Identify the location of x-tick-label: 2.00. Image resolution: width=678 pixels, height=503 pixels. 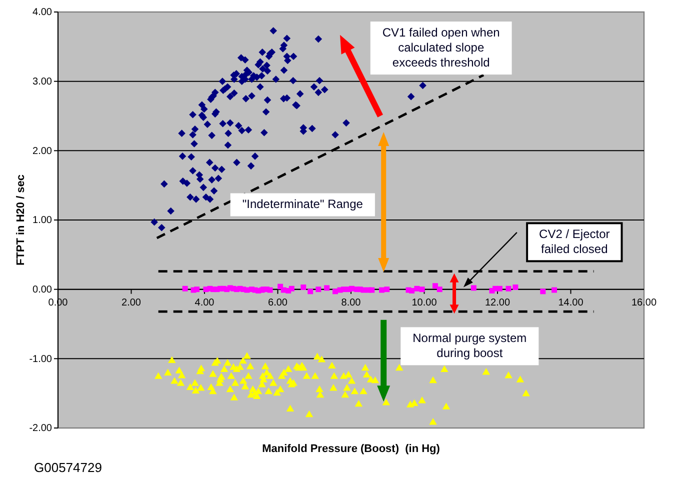
(132, 302).